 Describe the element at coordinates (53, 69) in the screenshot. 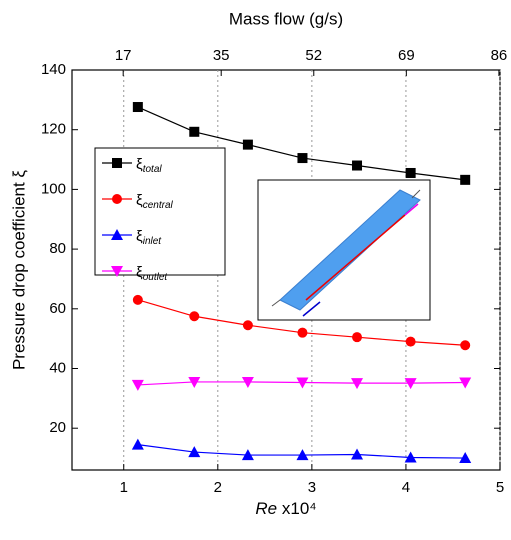

I see `y-tick-label: 140` at that location.